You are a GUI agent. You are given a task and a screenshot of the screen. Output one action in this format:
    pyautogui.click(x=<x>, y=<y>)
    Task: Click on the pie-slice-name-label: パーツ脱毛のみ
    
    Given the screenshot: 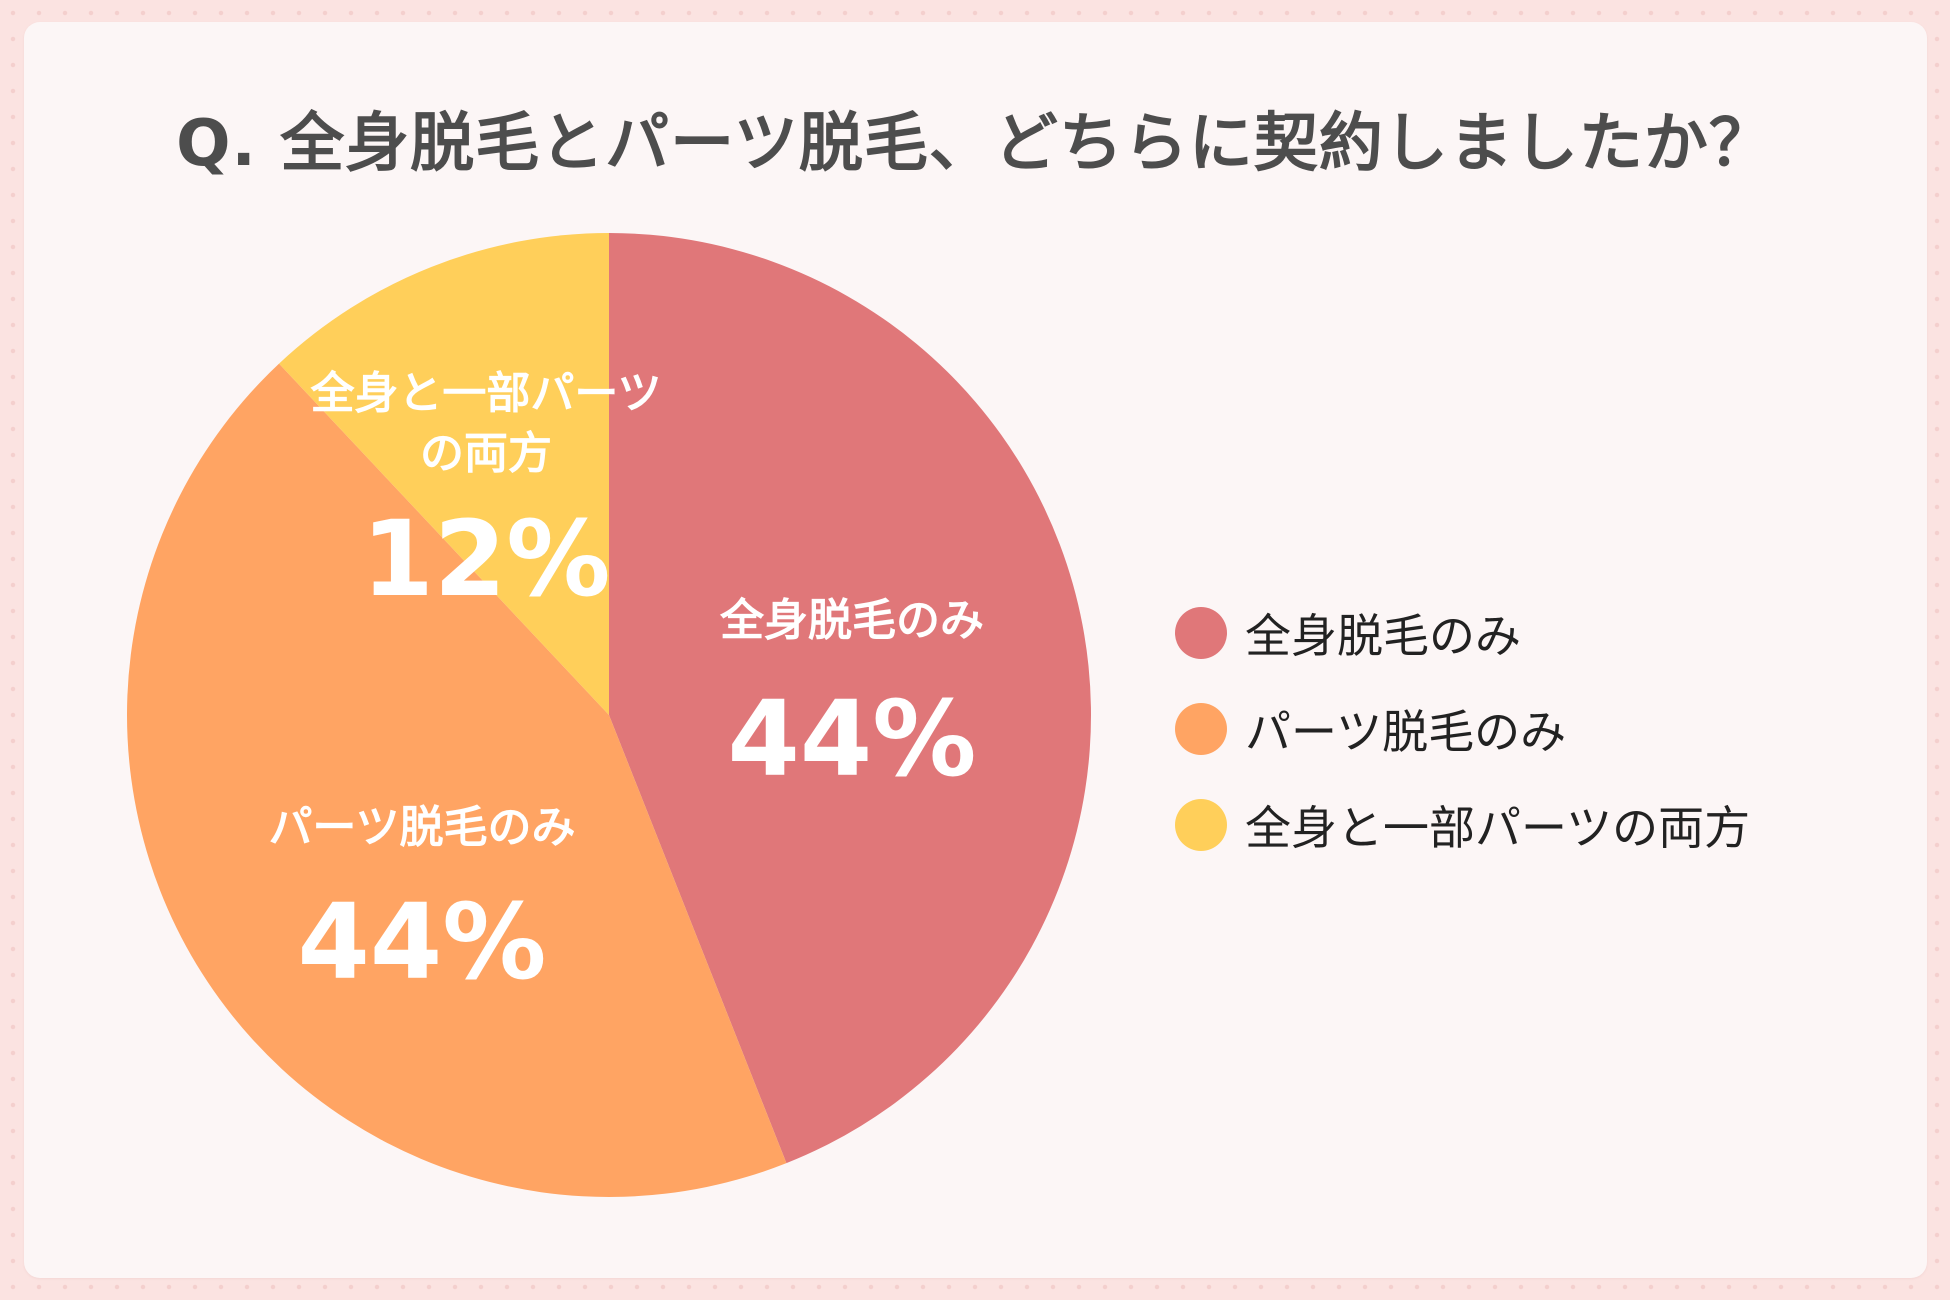 What is the action you would take?
    pyautogui.click(x=421, y=827)
    